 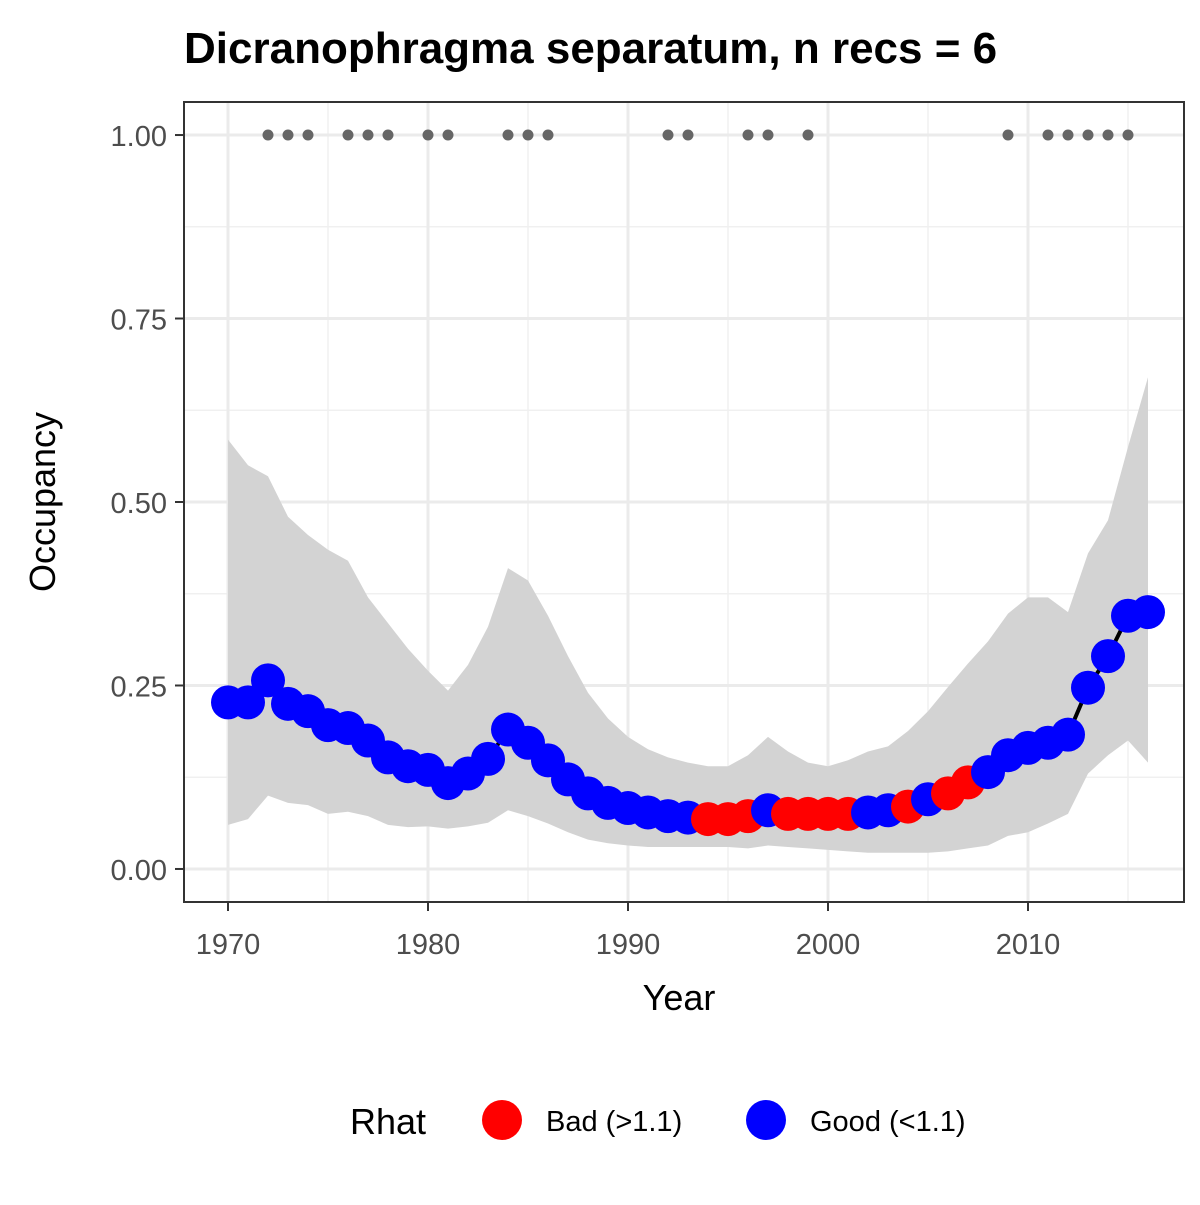 What do you see at coordinates (502, 1120) in the screenshot?
I see `legend-key-bad` at bounding box center [502, 1120].